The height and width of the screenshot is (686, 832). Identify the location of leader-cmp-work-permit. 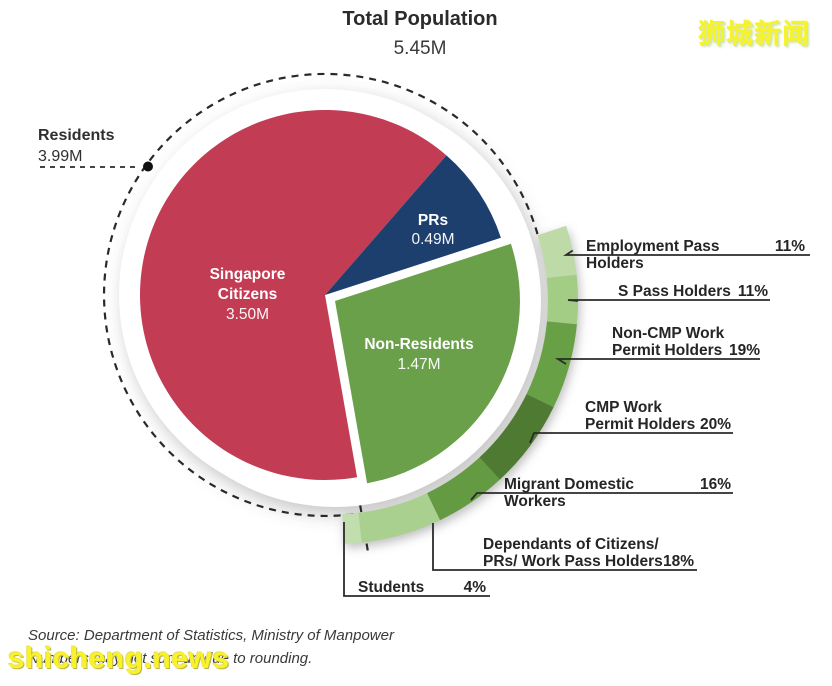
(631, 438).